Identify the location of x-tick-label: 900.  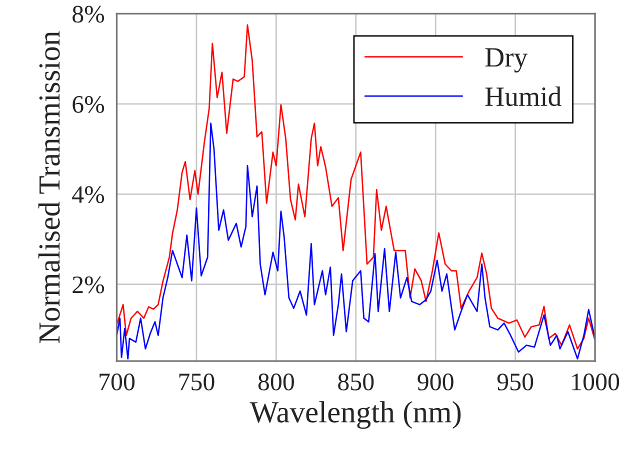
(436, 382).